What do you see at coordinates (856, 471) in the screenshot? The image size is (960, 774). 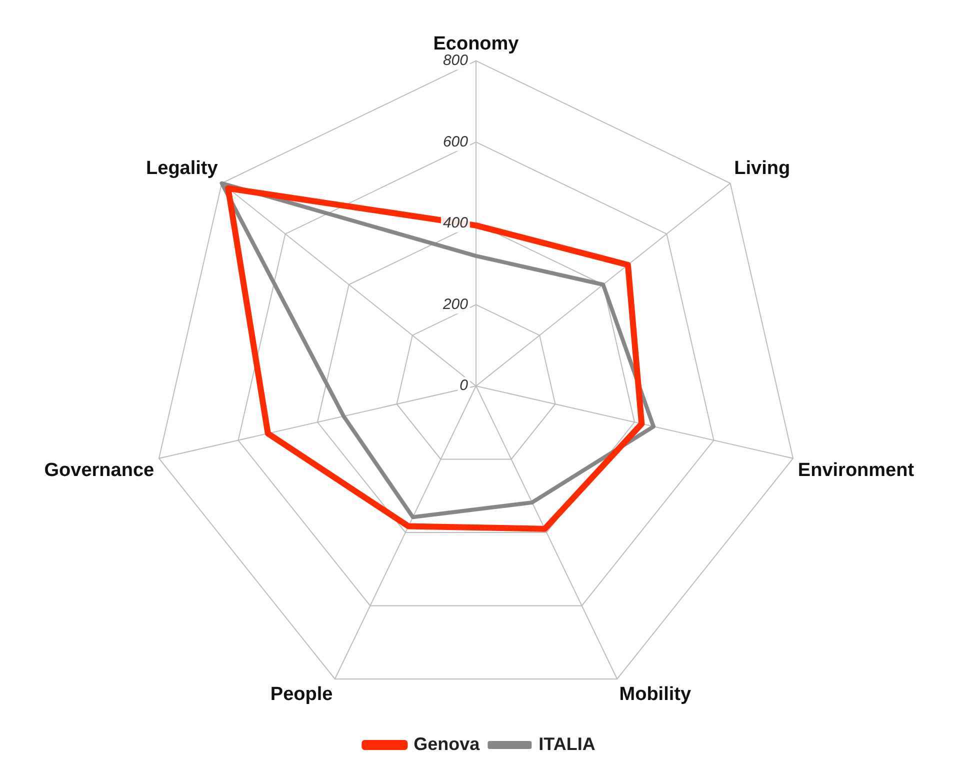 I see `spoke-label: Environment` at bounding box center [856, 471].